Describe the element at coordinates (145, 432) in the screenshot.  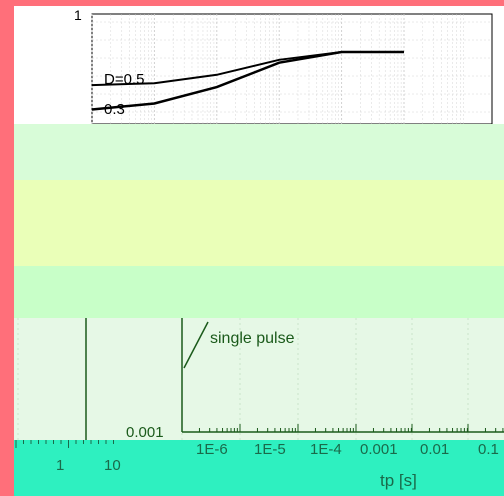
I see `y-tick-label-0001: 0.001` at that location.